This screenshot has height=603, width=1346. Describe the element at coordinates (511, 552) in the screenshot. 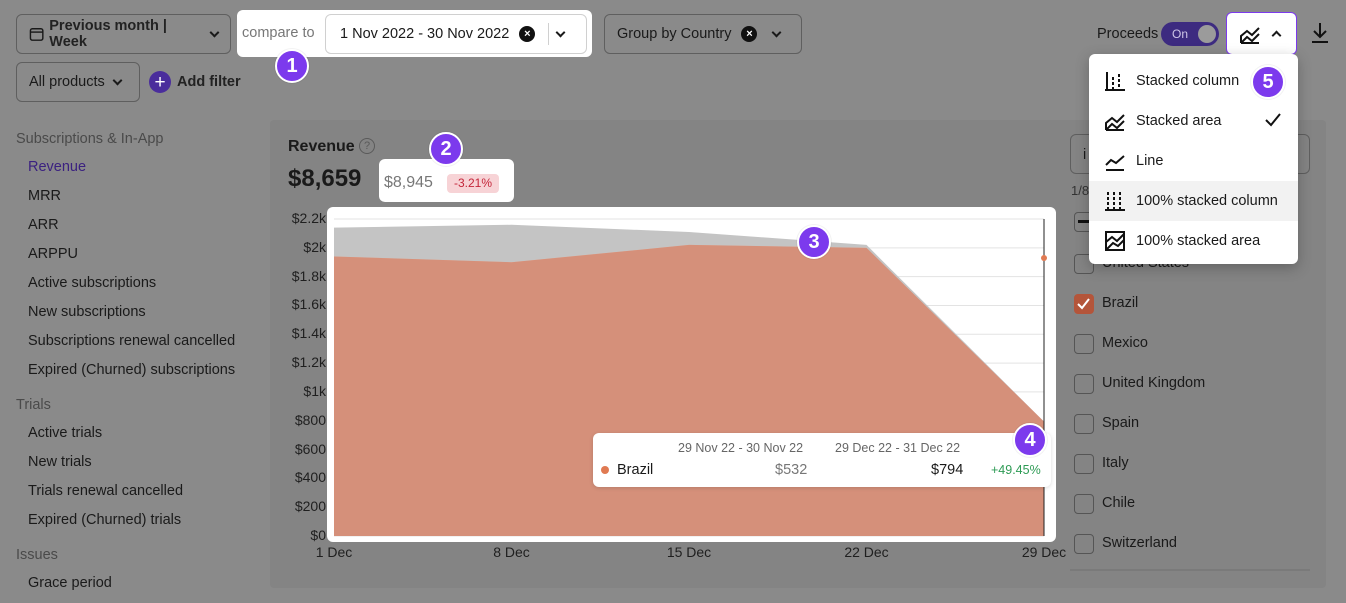

I see `x-tick-label: 8 Dec` at that location.